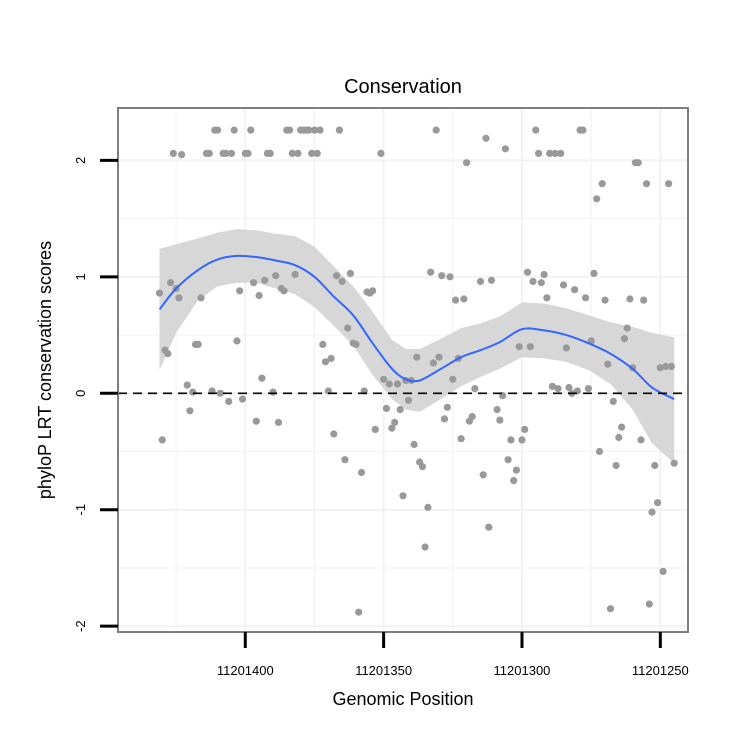  I want to click on smooth-curve, so click(416, 327).